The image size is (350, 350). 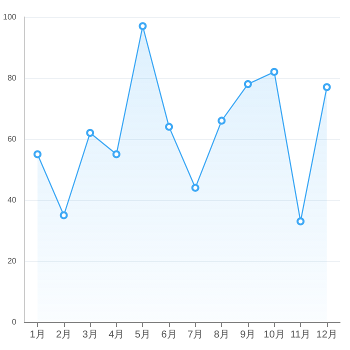 What do you see at coordinates (196, 335) in the screenshot?
I see `x-tick-label: 7月` at bounding box center [196, 335].